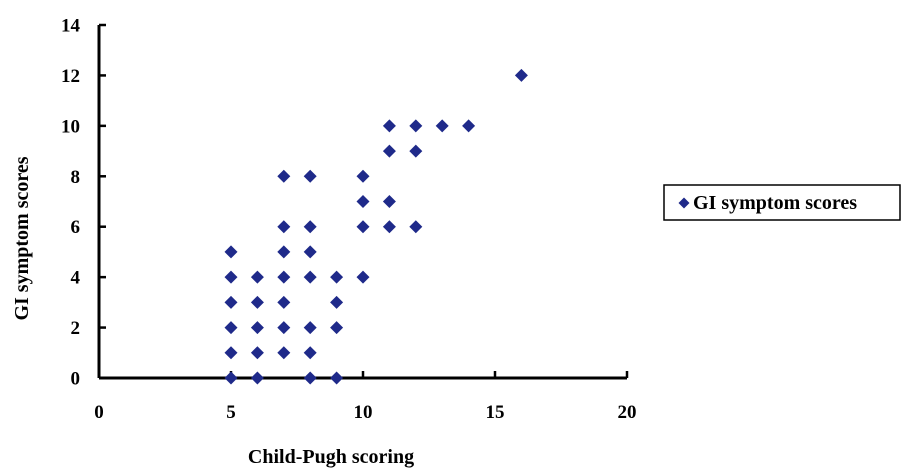  Describe the element at coordinates (363, 412) in the screenshot. I see `x-tick-label: 10` at that location.